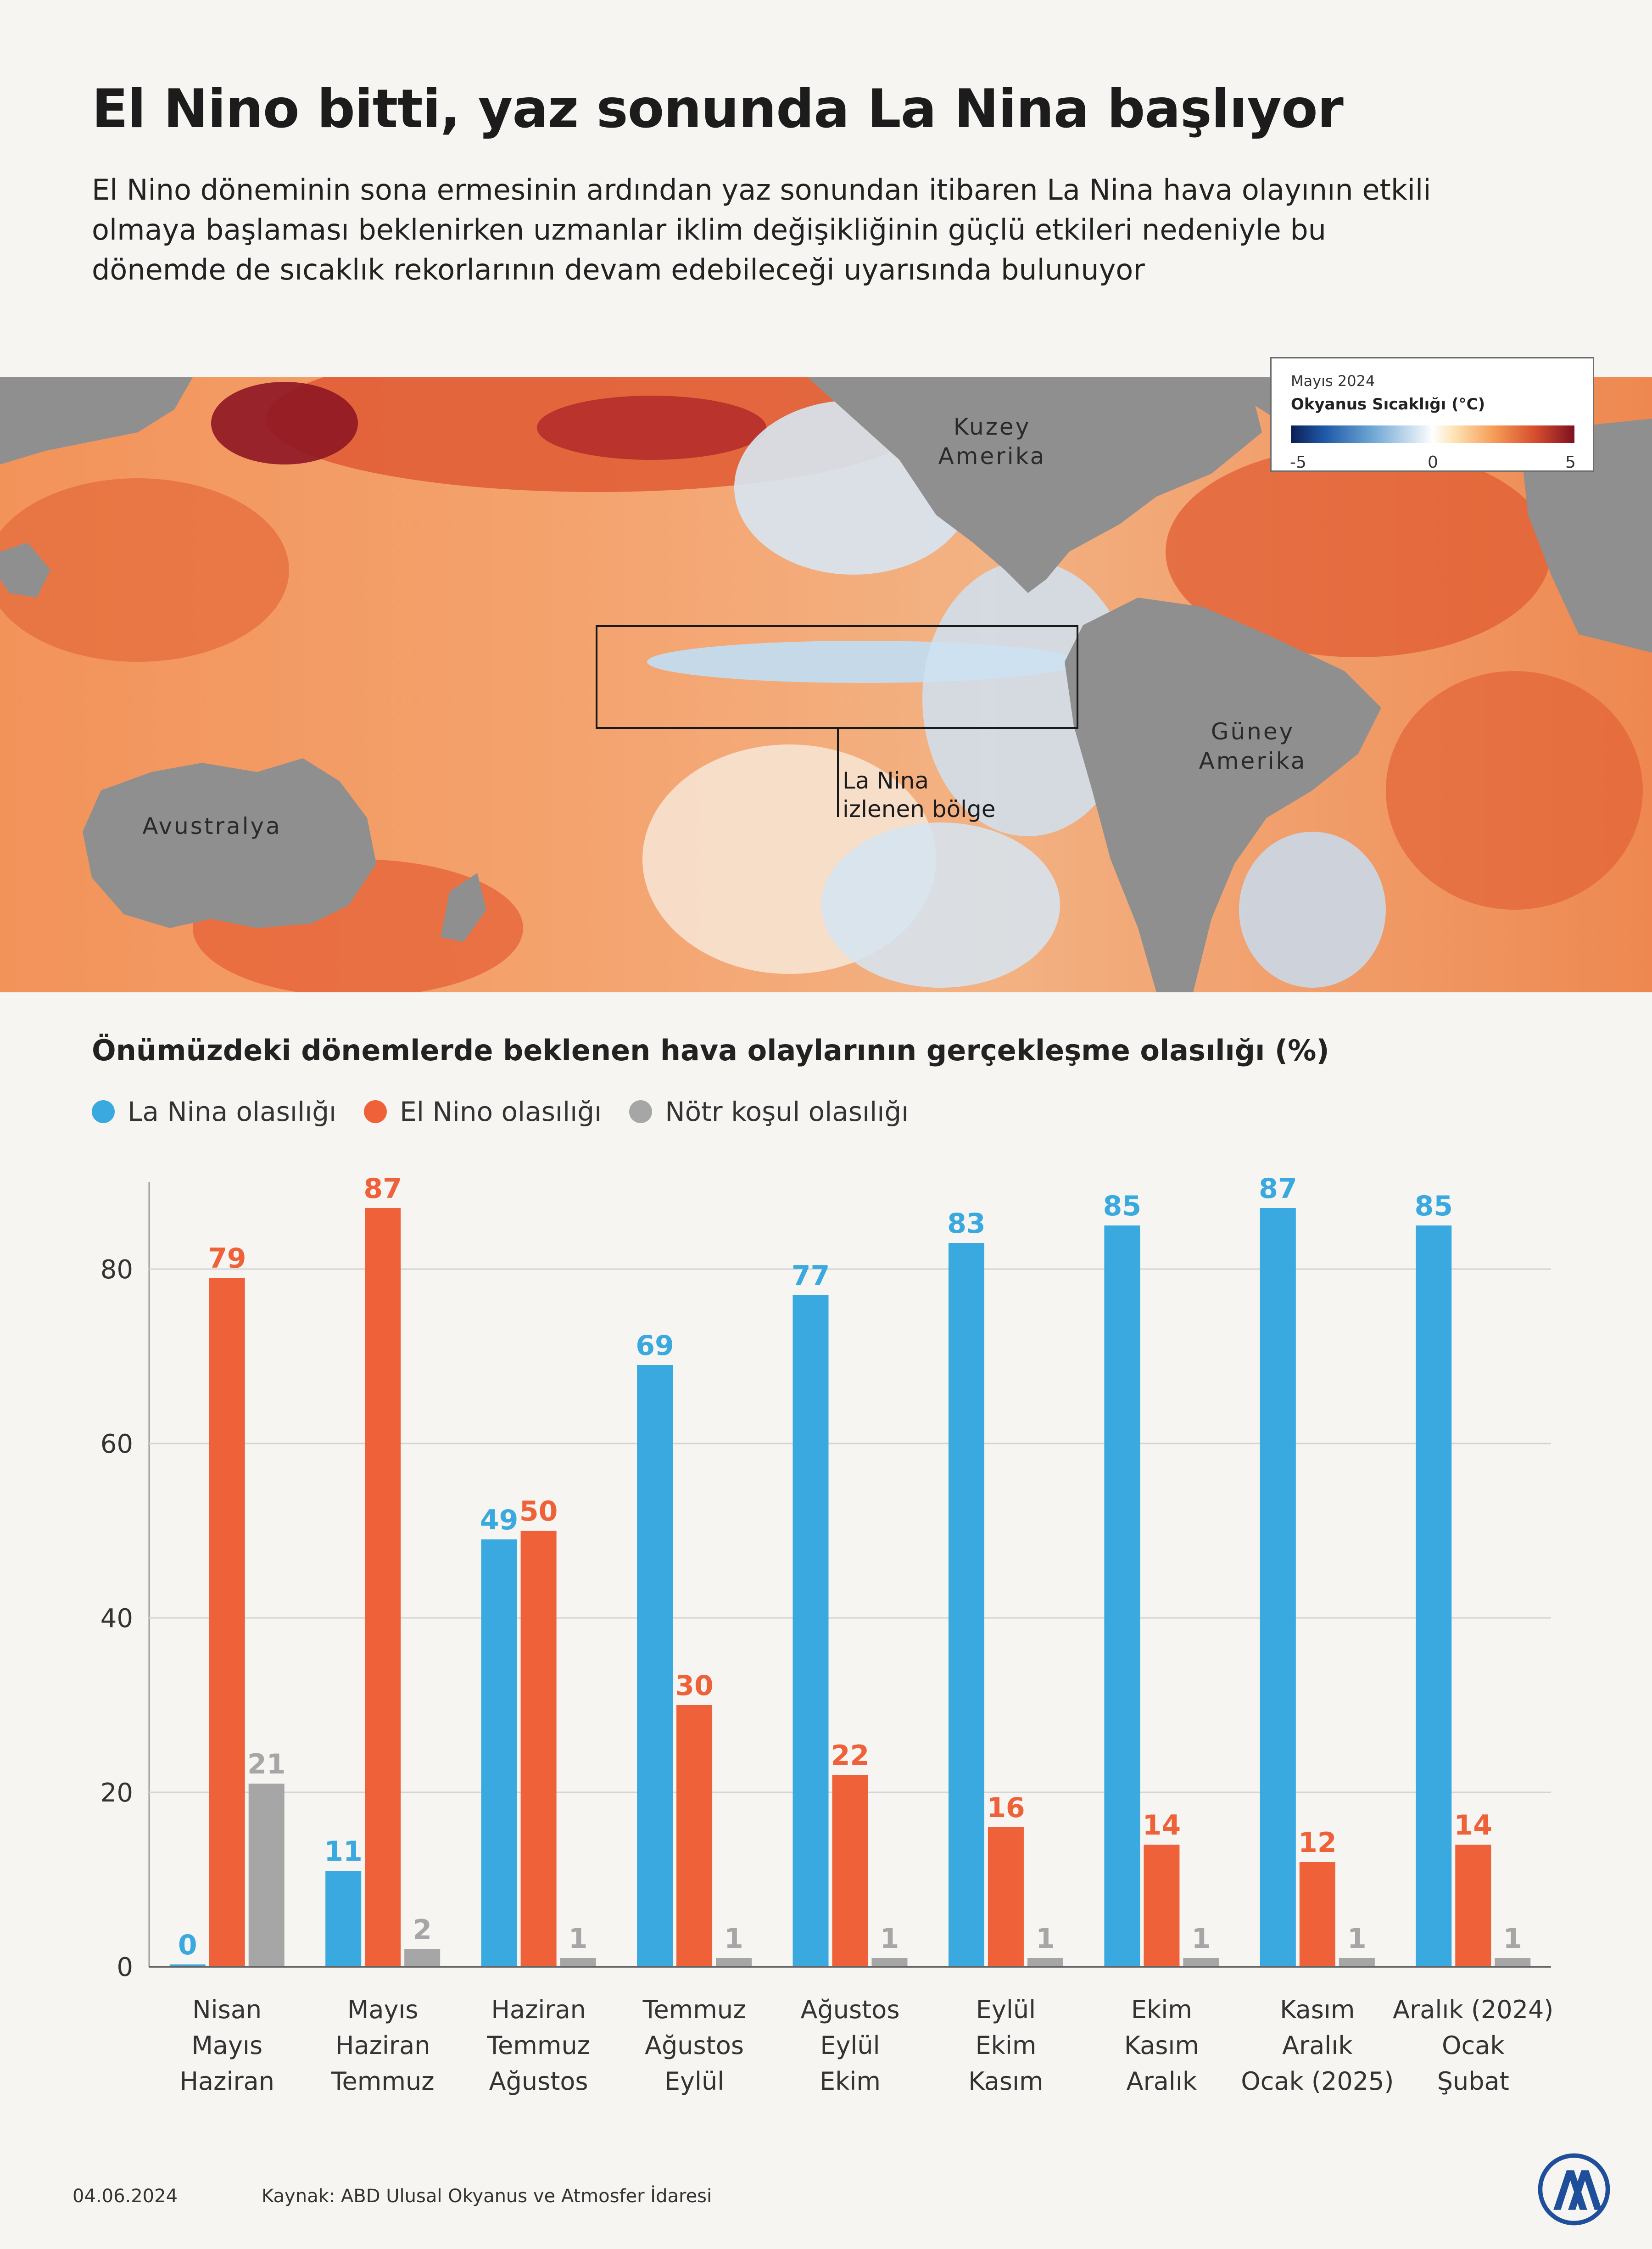 This screenshot has height=2249, width=1652. Describe the element at coordinates (1585, 536) in the screenshot. I see `africa-land` at that location.